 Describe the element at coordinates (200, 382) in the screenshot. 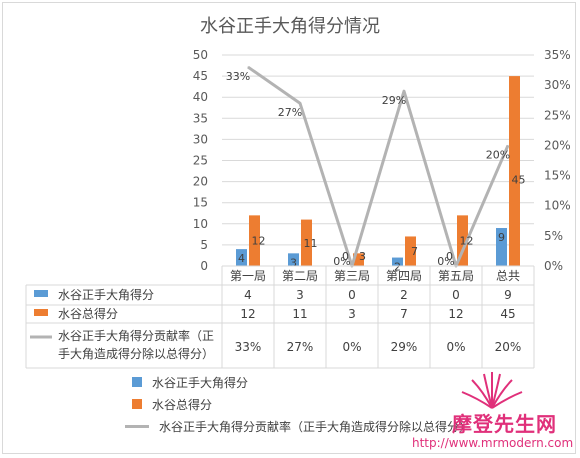

I see `legend-label-series1: 水谷正手大角得分` at that location.